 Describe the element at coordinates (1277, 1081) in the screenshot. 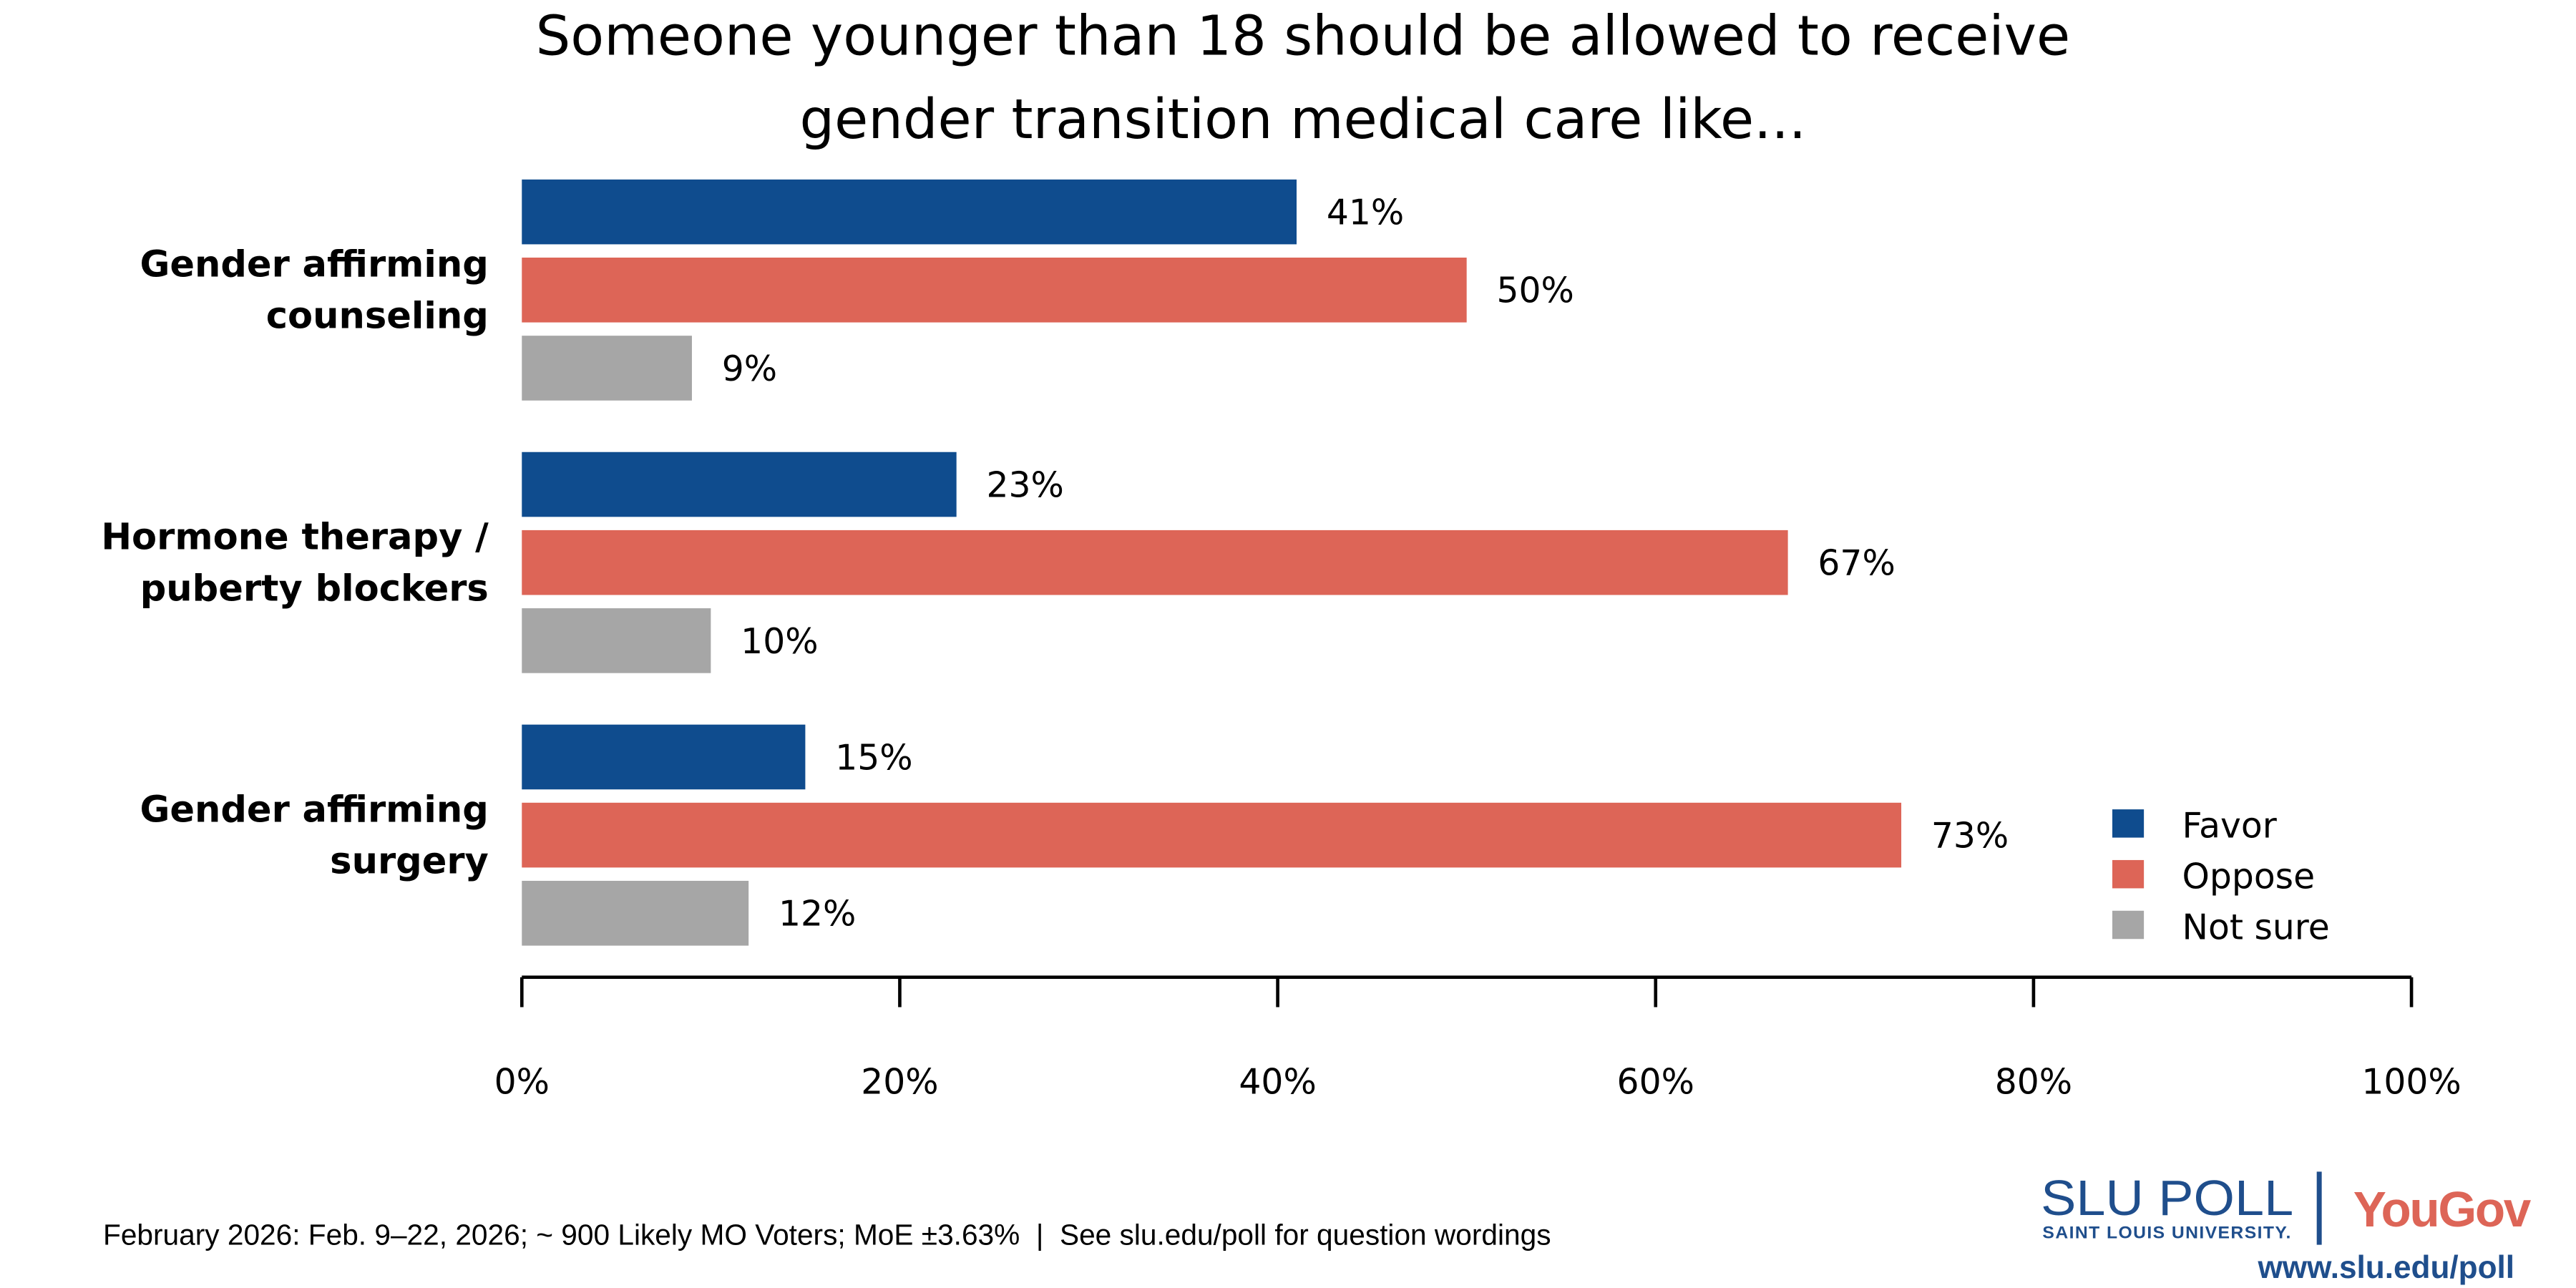

I see `x-tick-label: 40%` at that location.